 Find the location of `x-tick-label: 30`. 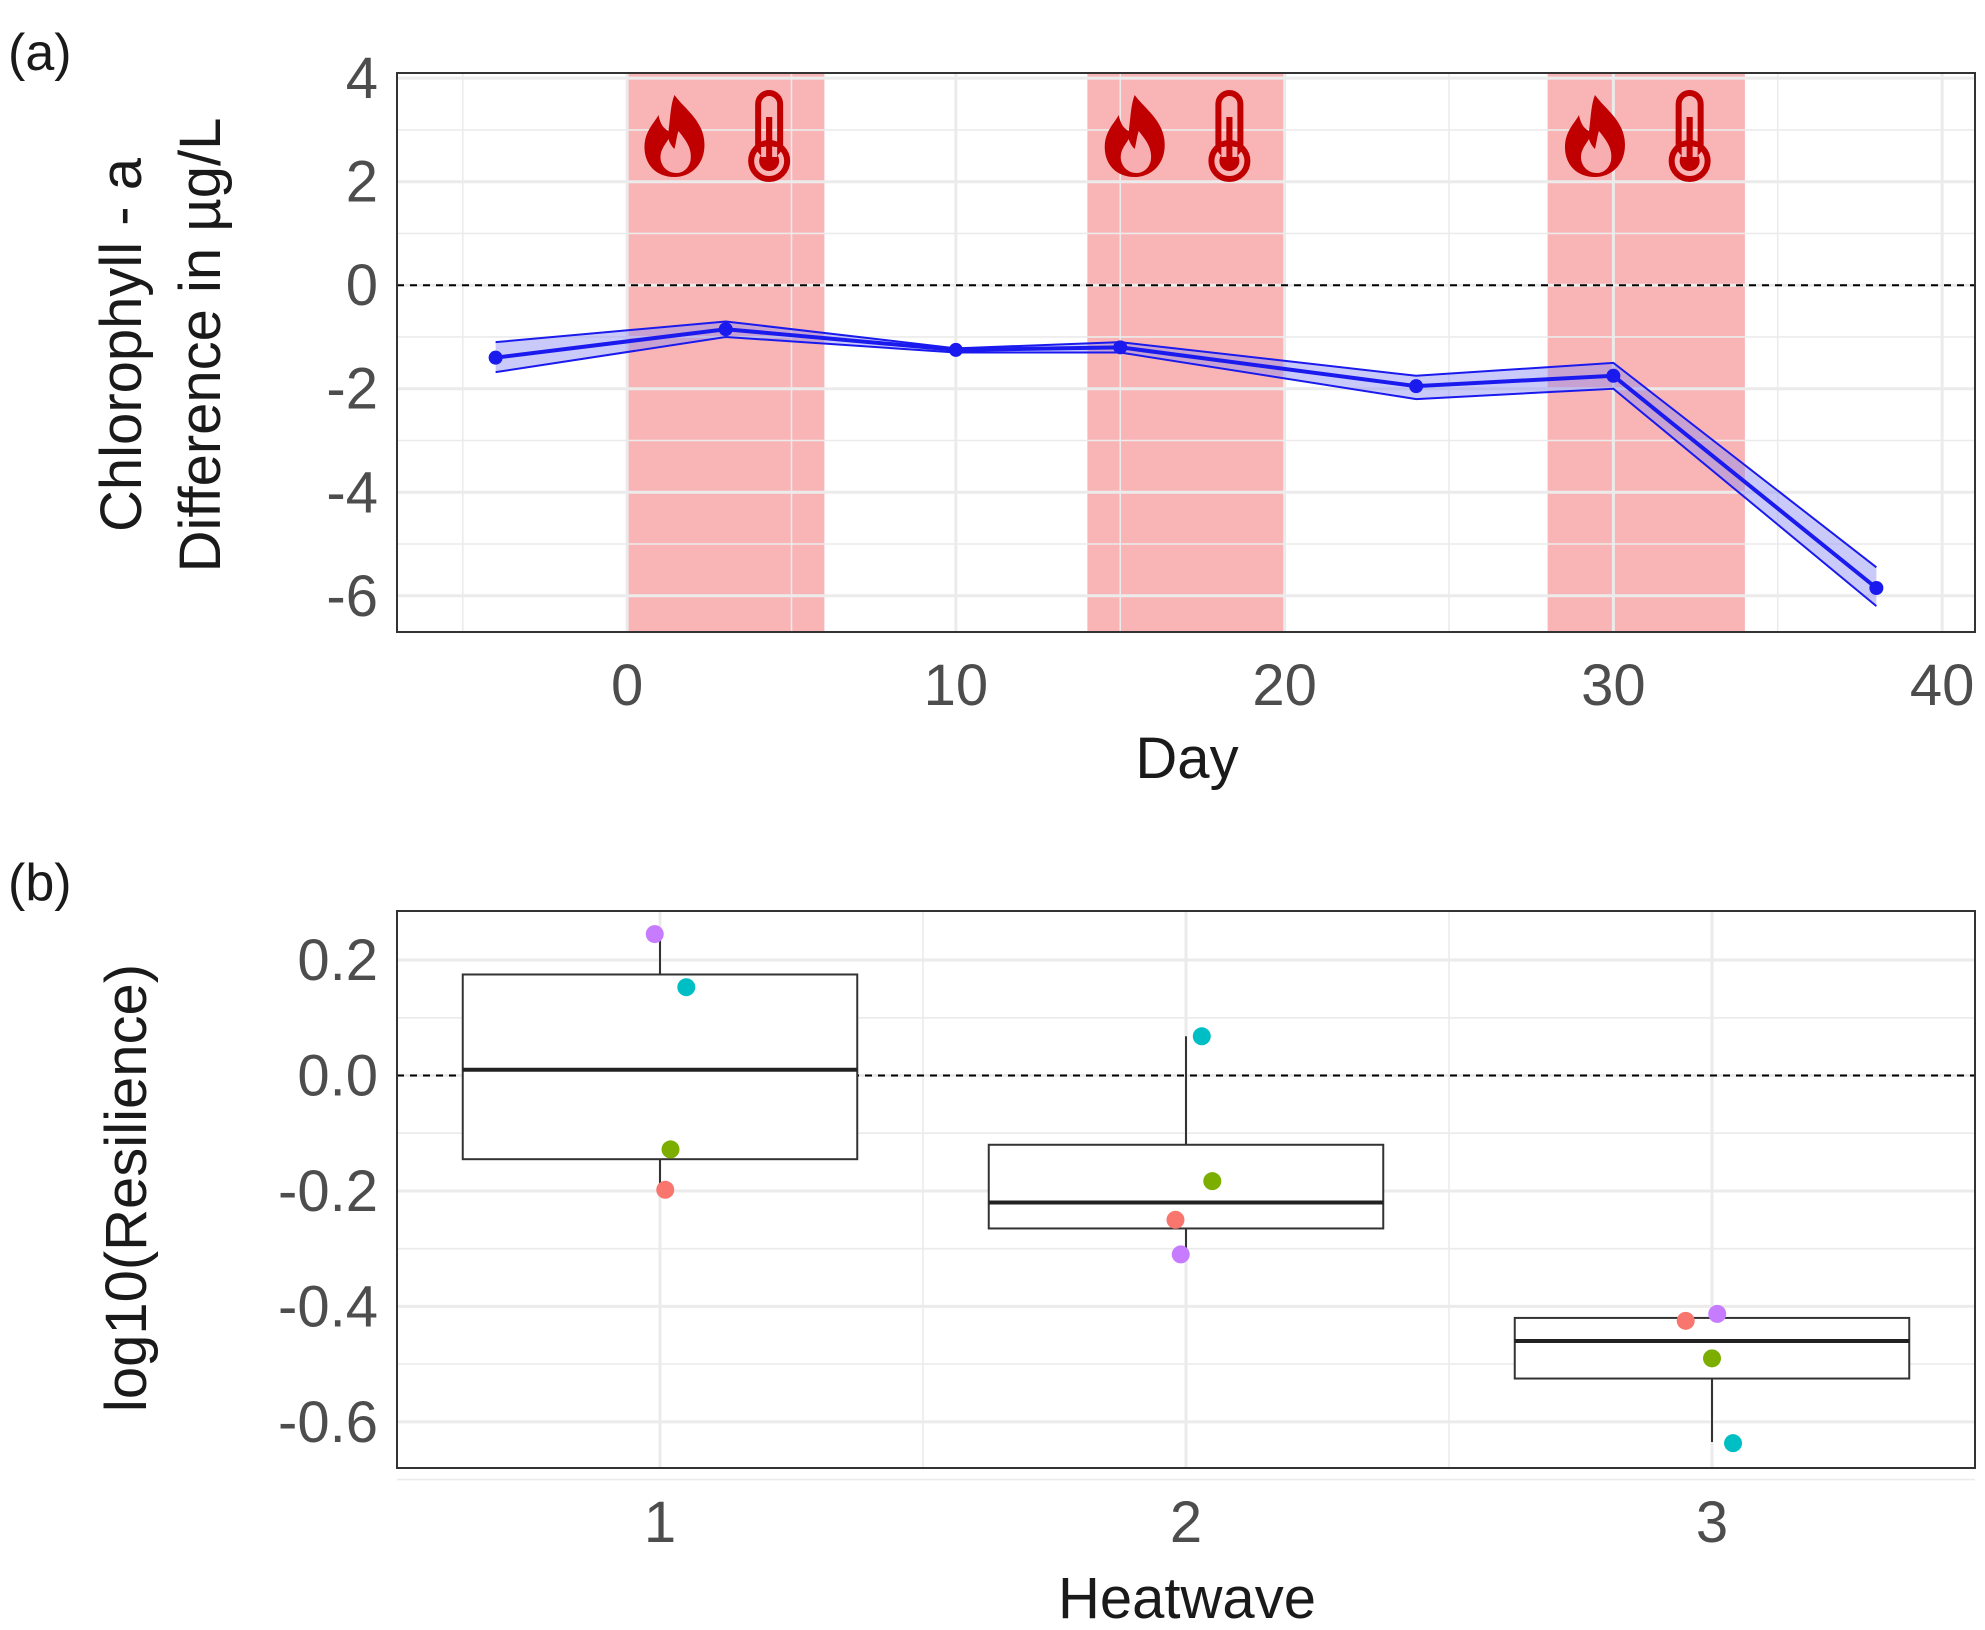

x-tick-label: 30 is located at coordinates (1613, 685).